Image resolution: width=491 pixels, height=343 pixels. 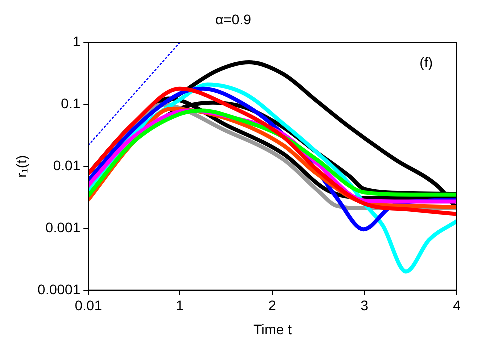 I want to click on x-tick-label: 3, so click(x=364, y=306).